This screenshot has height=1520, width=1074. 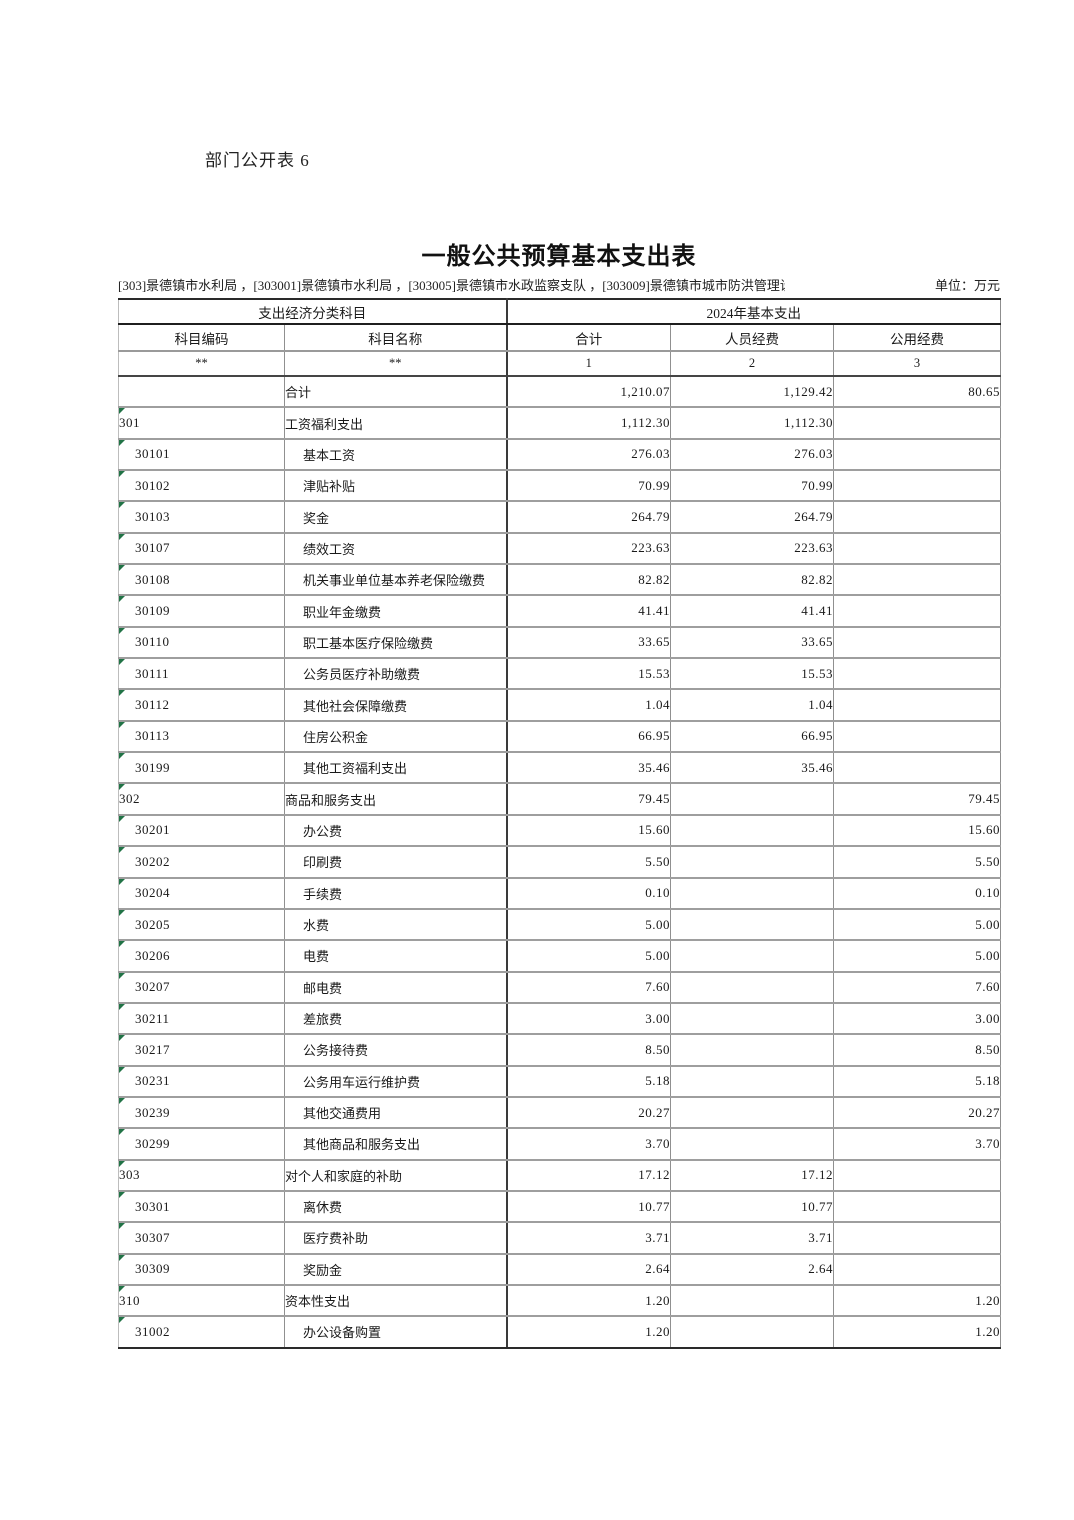 I want to click on total-amount-cell: 276.03, so click(x=588, y=455).